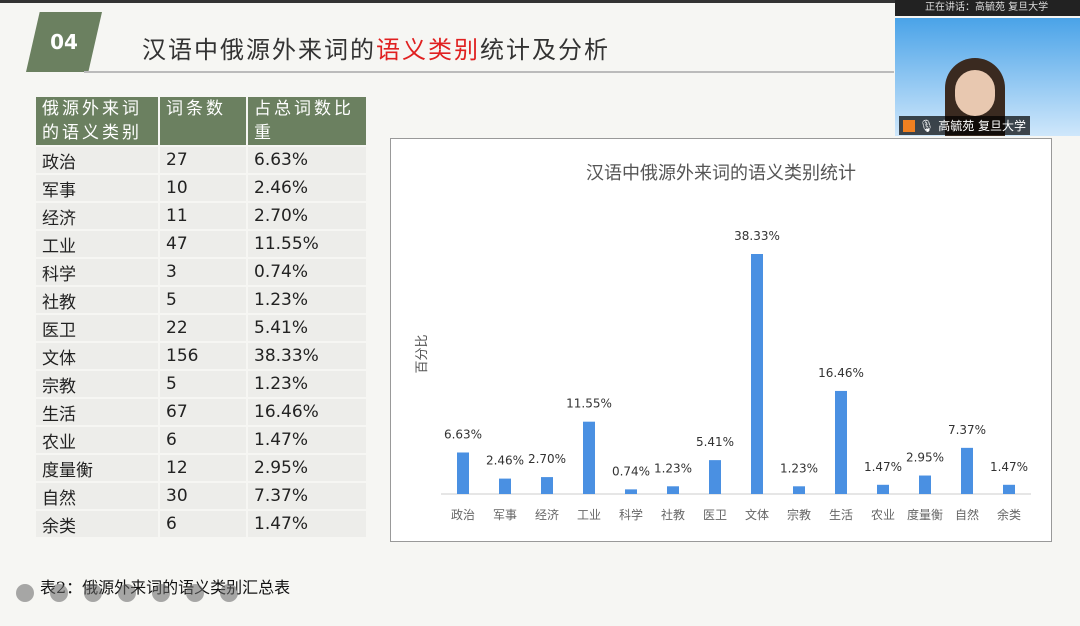 This screenshot has width=1080, height=626. Describe the element at coordinates (841, 373) in the screenshot. I see `data-label: 16.46%` at that location.